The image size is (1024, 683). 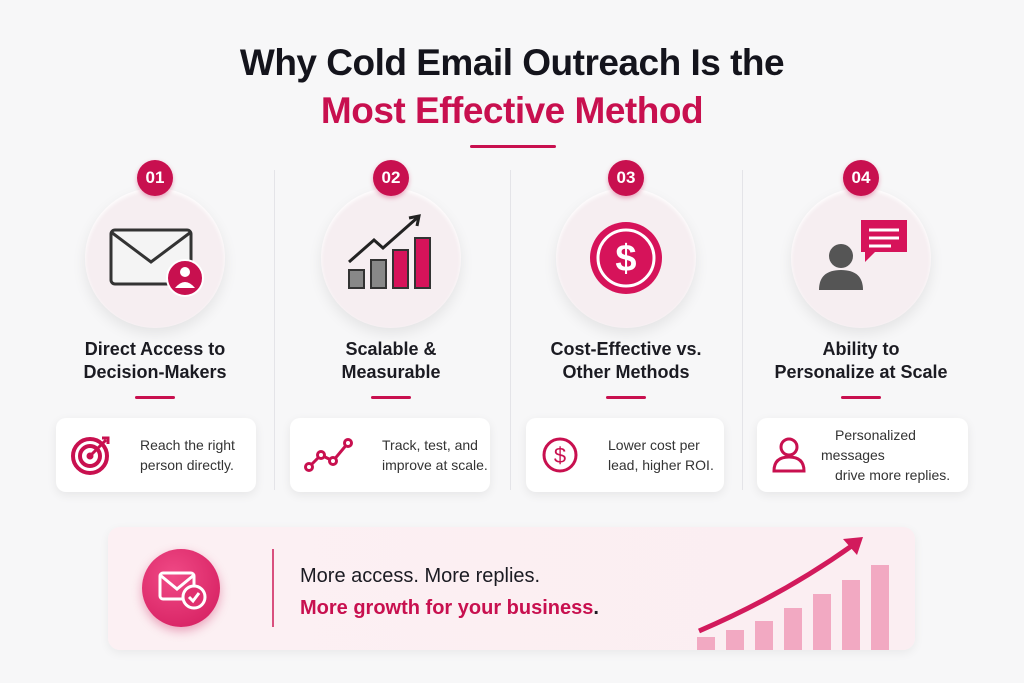 I want to click on benefit-card-2: Track, test, and improve at scale., so click(x=390, y=455).